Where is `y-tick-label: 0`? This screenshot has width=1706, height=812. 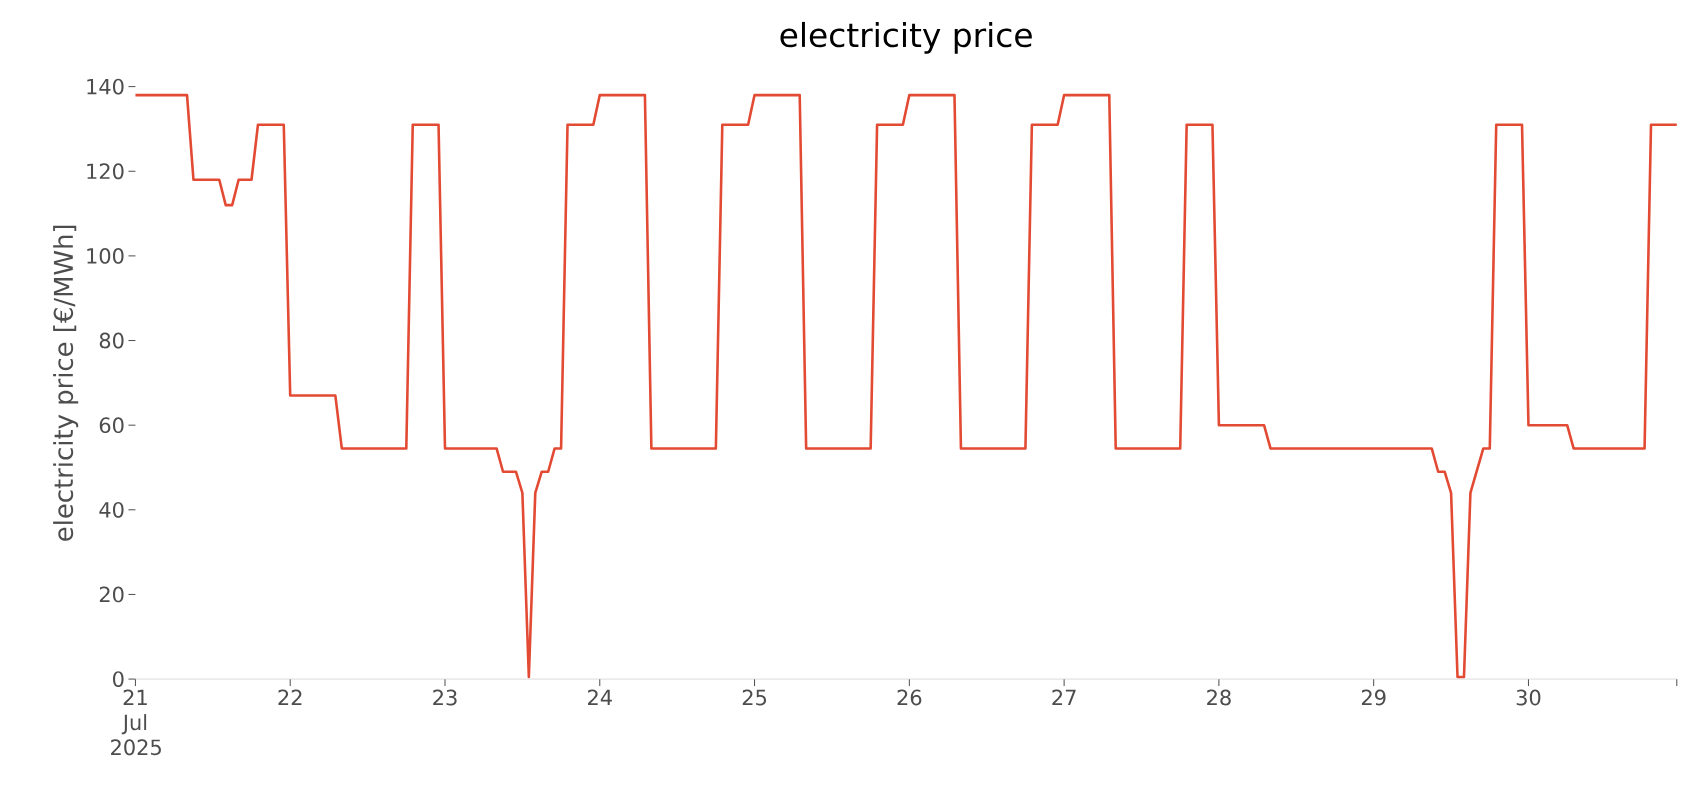
y-tick-label: 0 is located at coordinates (118, 679).